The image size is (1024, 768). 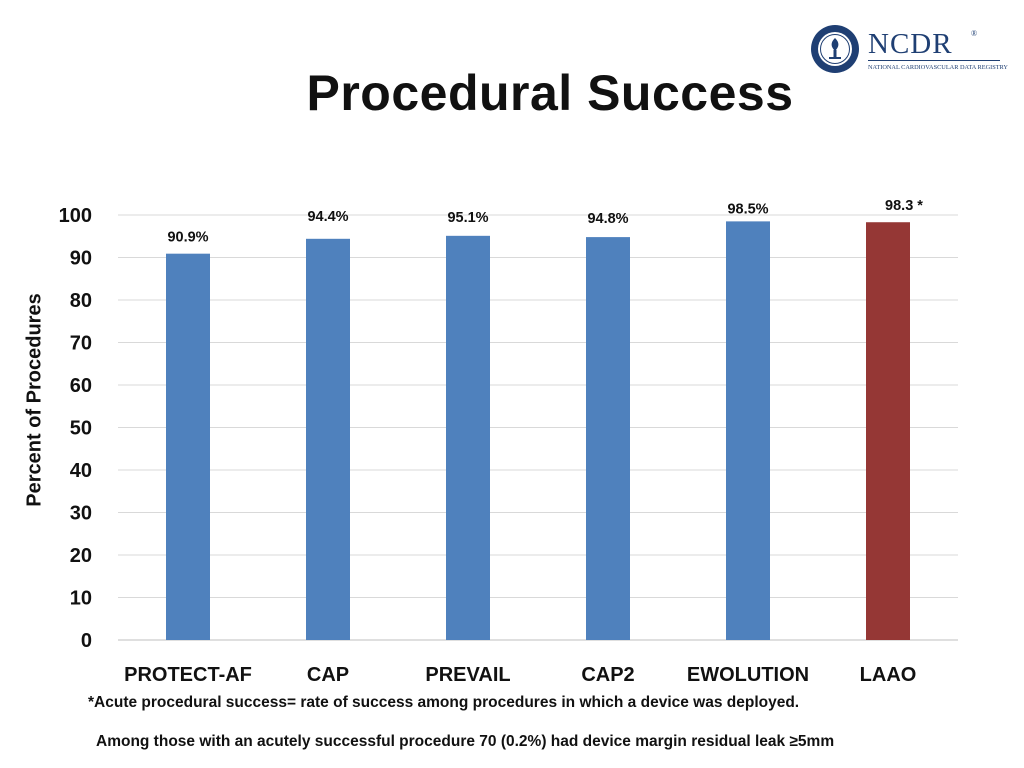 What do you see at coordinates (910, 44) in the screenshot?
I see `logo-name: NCDR` at bounding box center [910, 44].